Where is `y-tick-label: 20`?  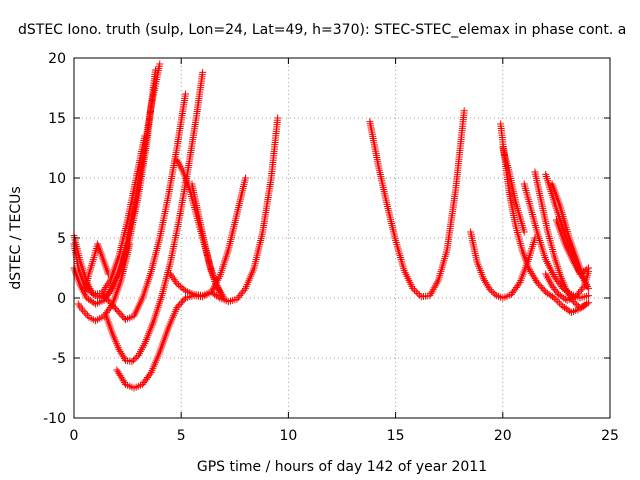 y-tick-label: 20 is located at coordinates (57, 59).